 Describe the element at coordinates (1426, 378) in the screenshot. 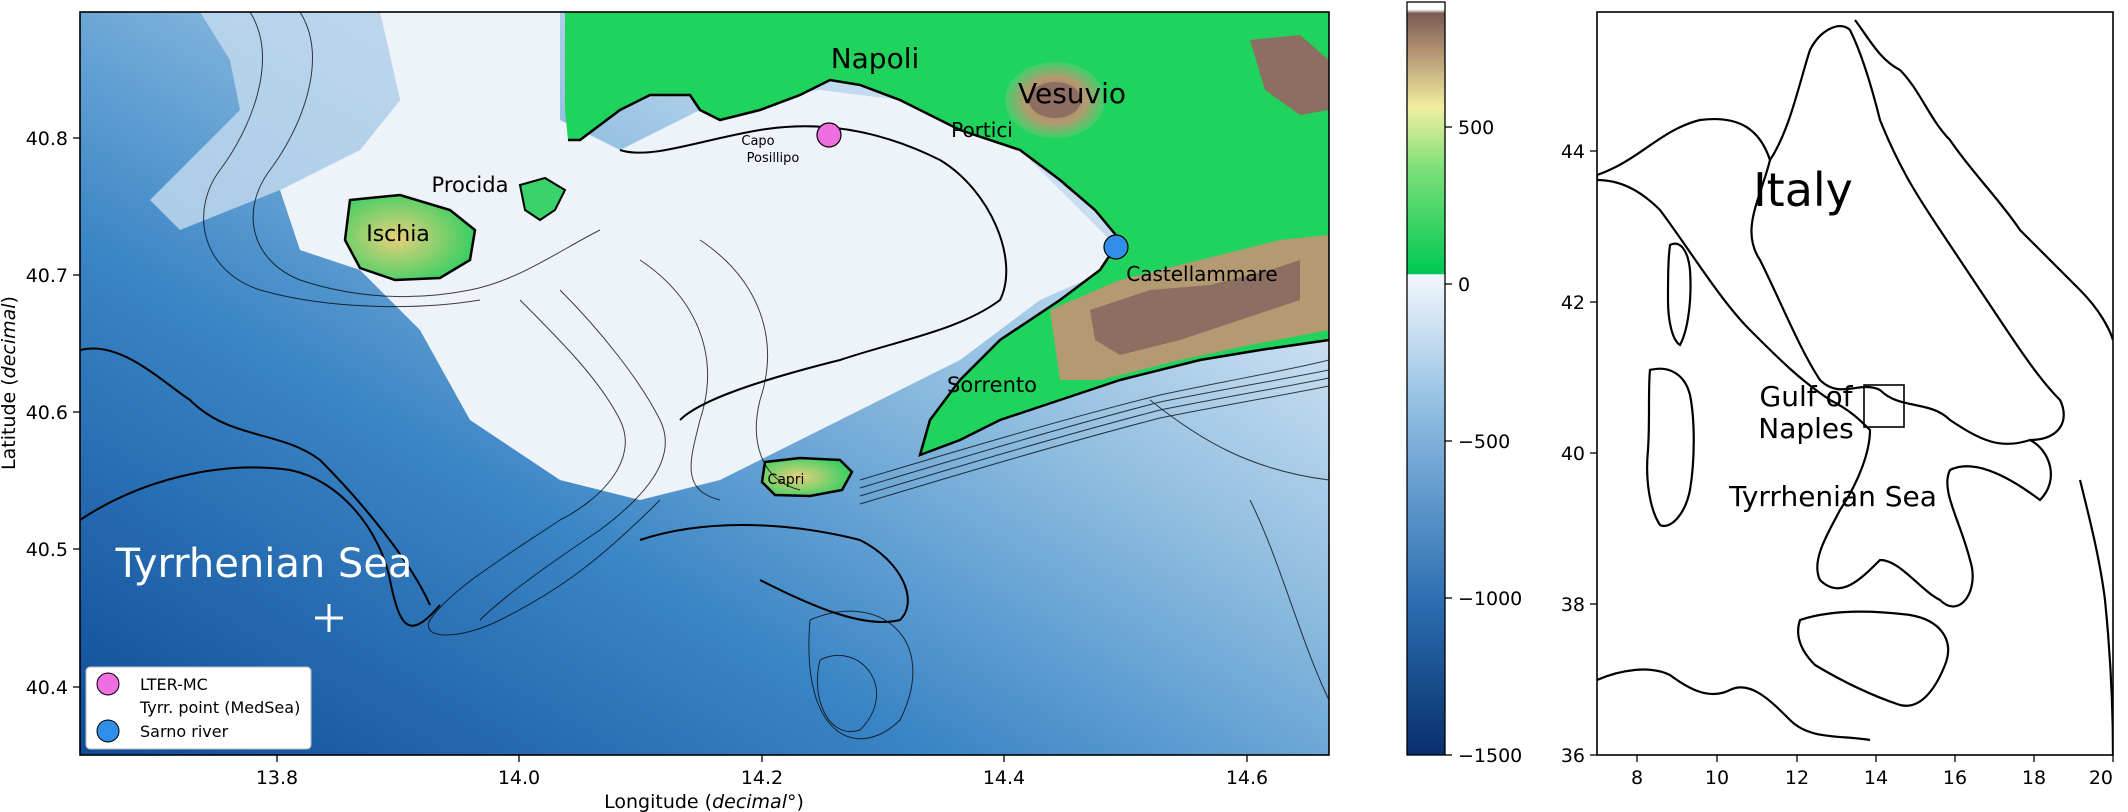

I see `colorbar-gradient` at that location.